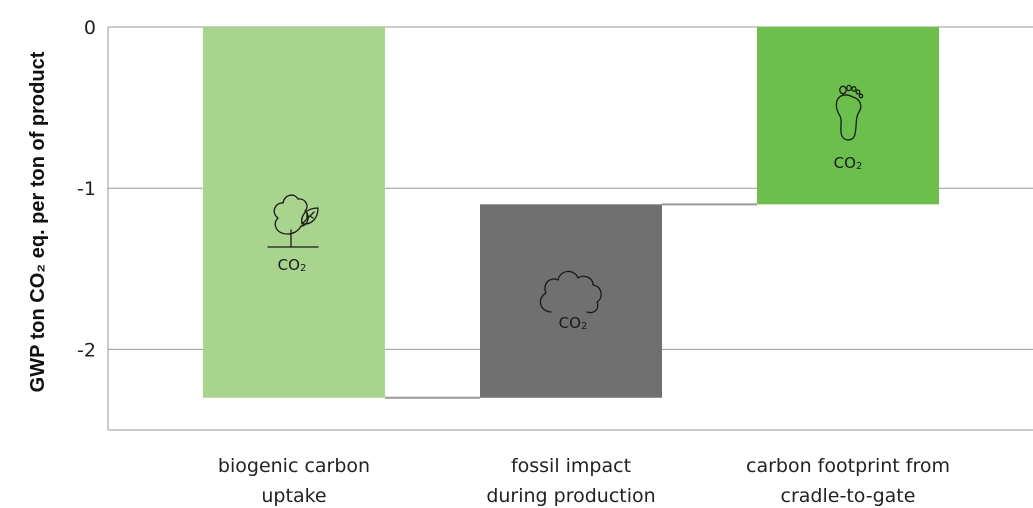  What do you see at coordinates (849, 128) in the screenshot?
I see `footprint-icon: CO2` at bounding box center [849, 128].